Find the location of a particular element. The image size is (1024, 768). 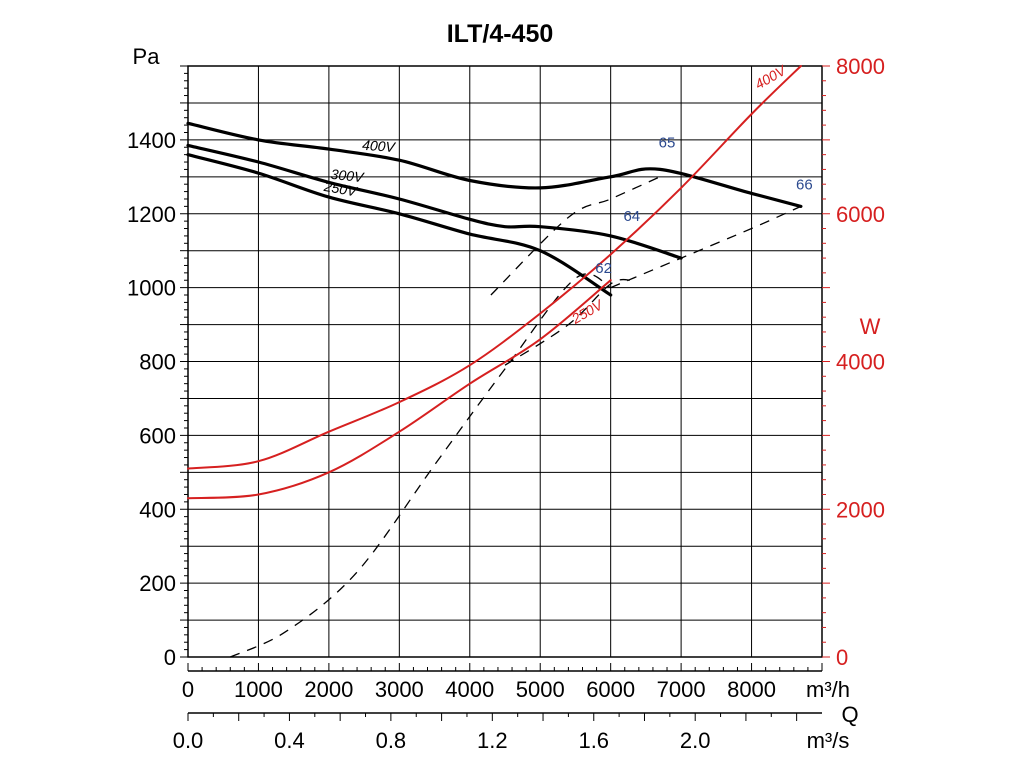

pressure-curve-300V is located at coordinates (434, 201).